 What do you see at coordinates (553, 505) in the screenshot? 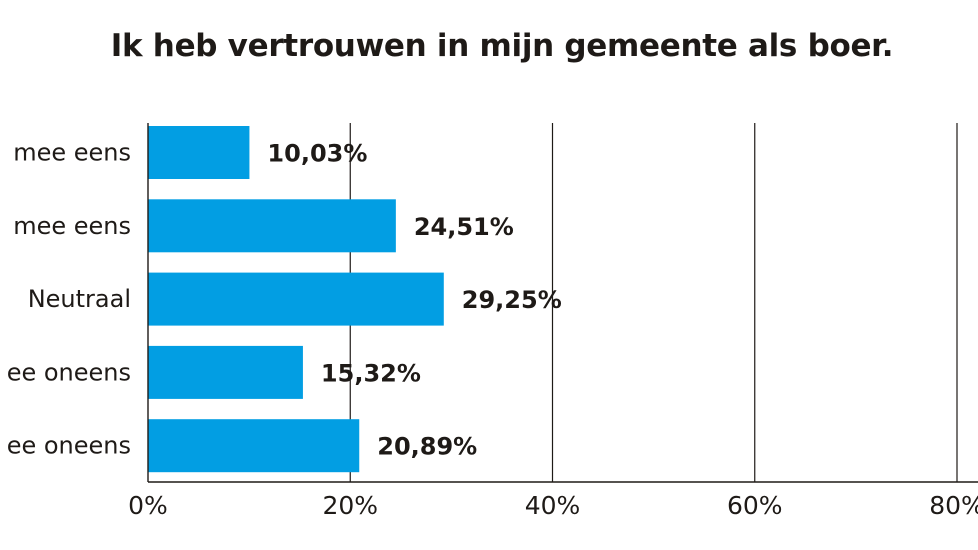
I see `x-tick-label: 40%` at bounding box center [553, 505].